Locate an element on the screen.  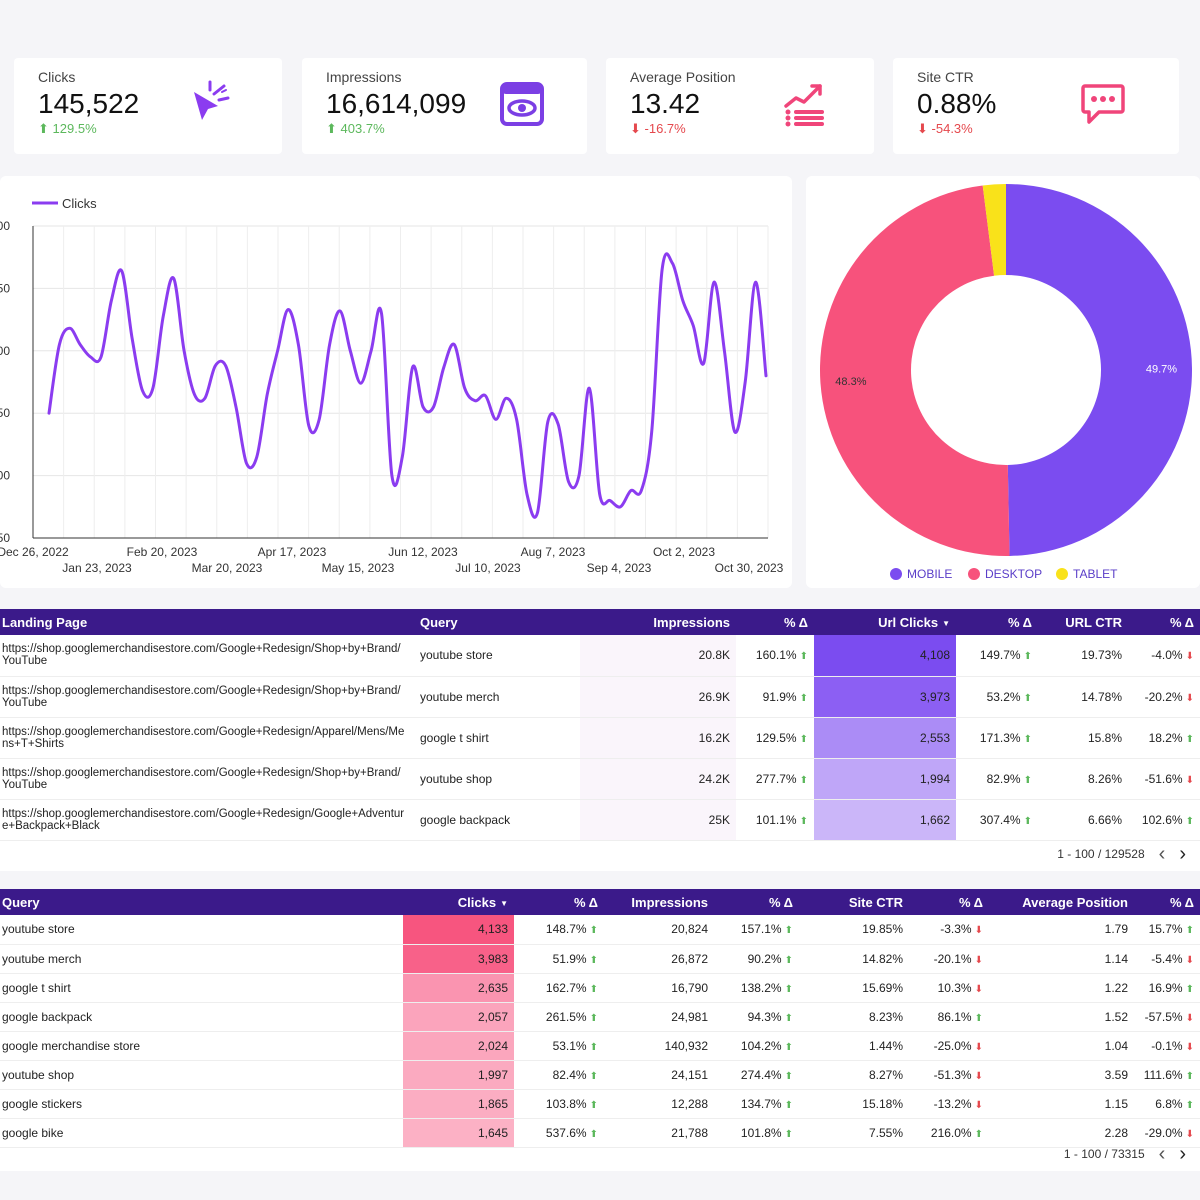
delta-value: 149.7% is located at coordinates (1000, 655).